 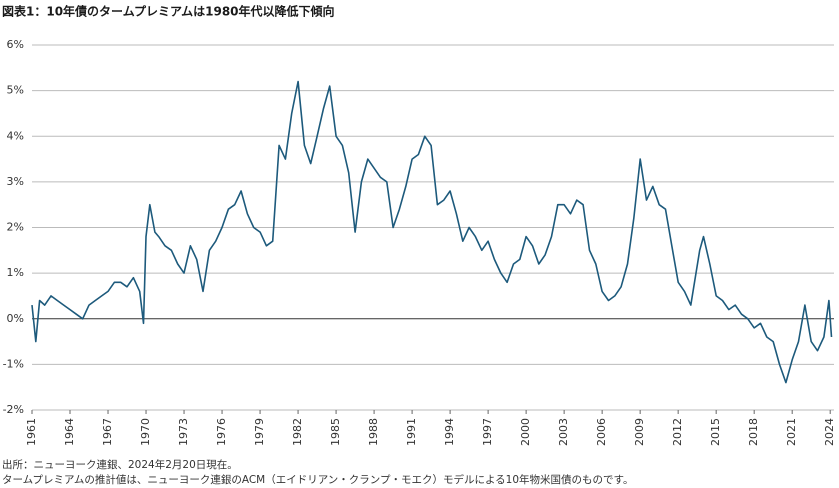 I want to click on x-tick-label: 1961, so click(x=31, y=432).